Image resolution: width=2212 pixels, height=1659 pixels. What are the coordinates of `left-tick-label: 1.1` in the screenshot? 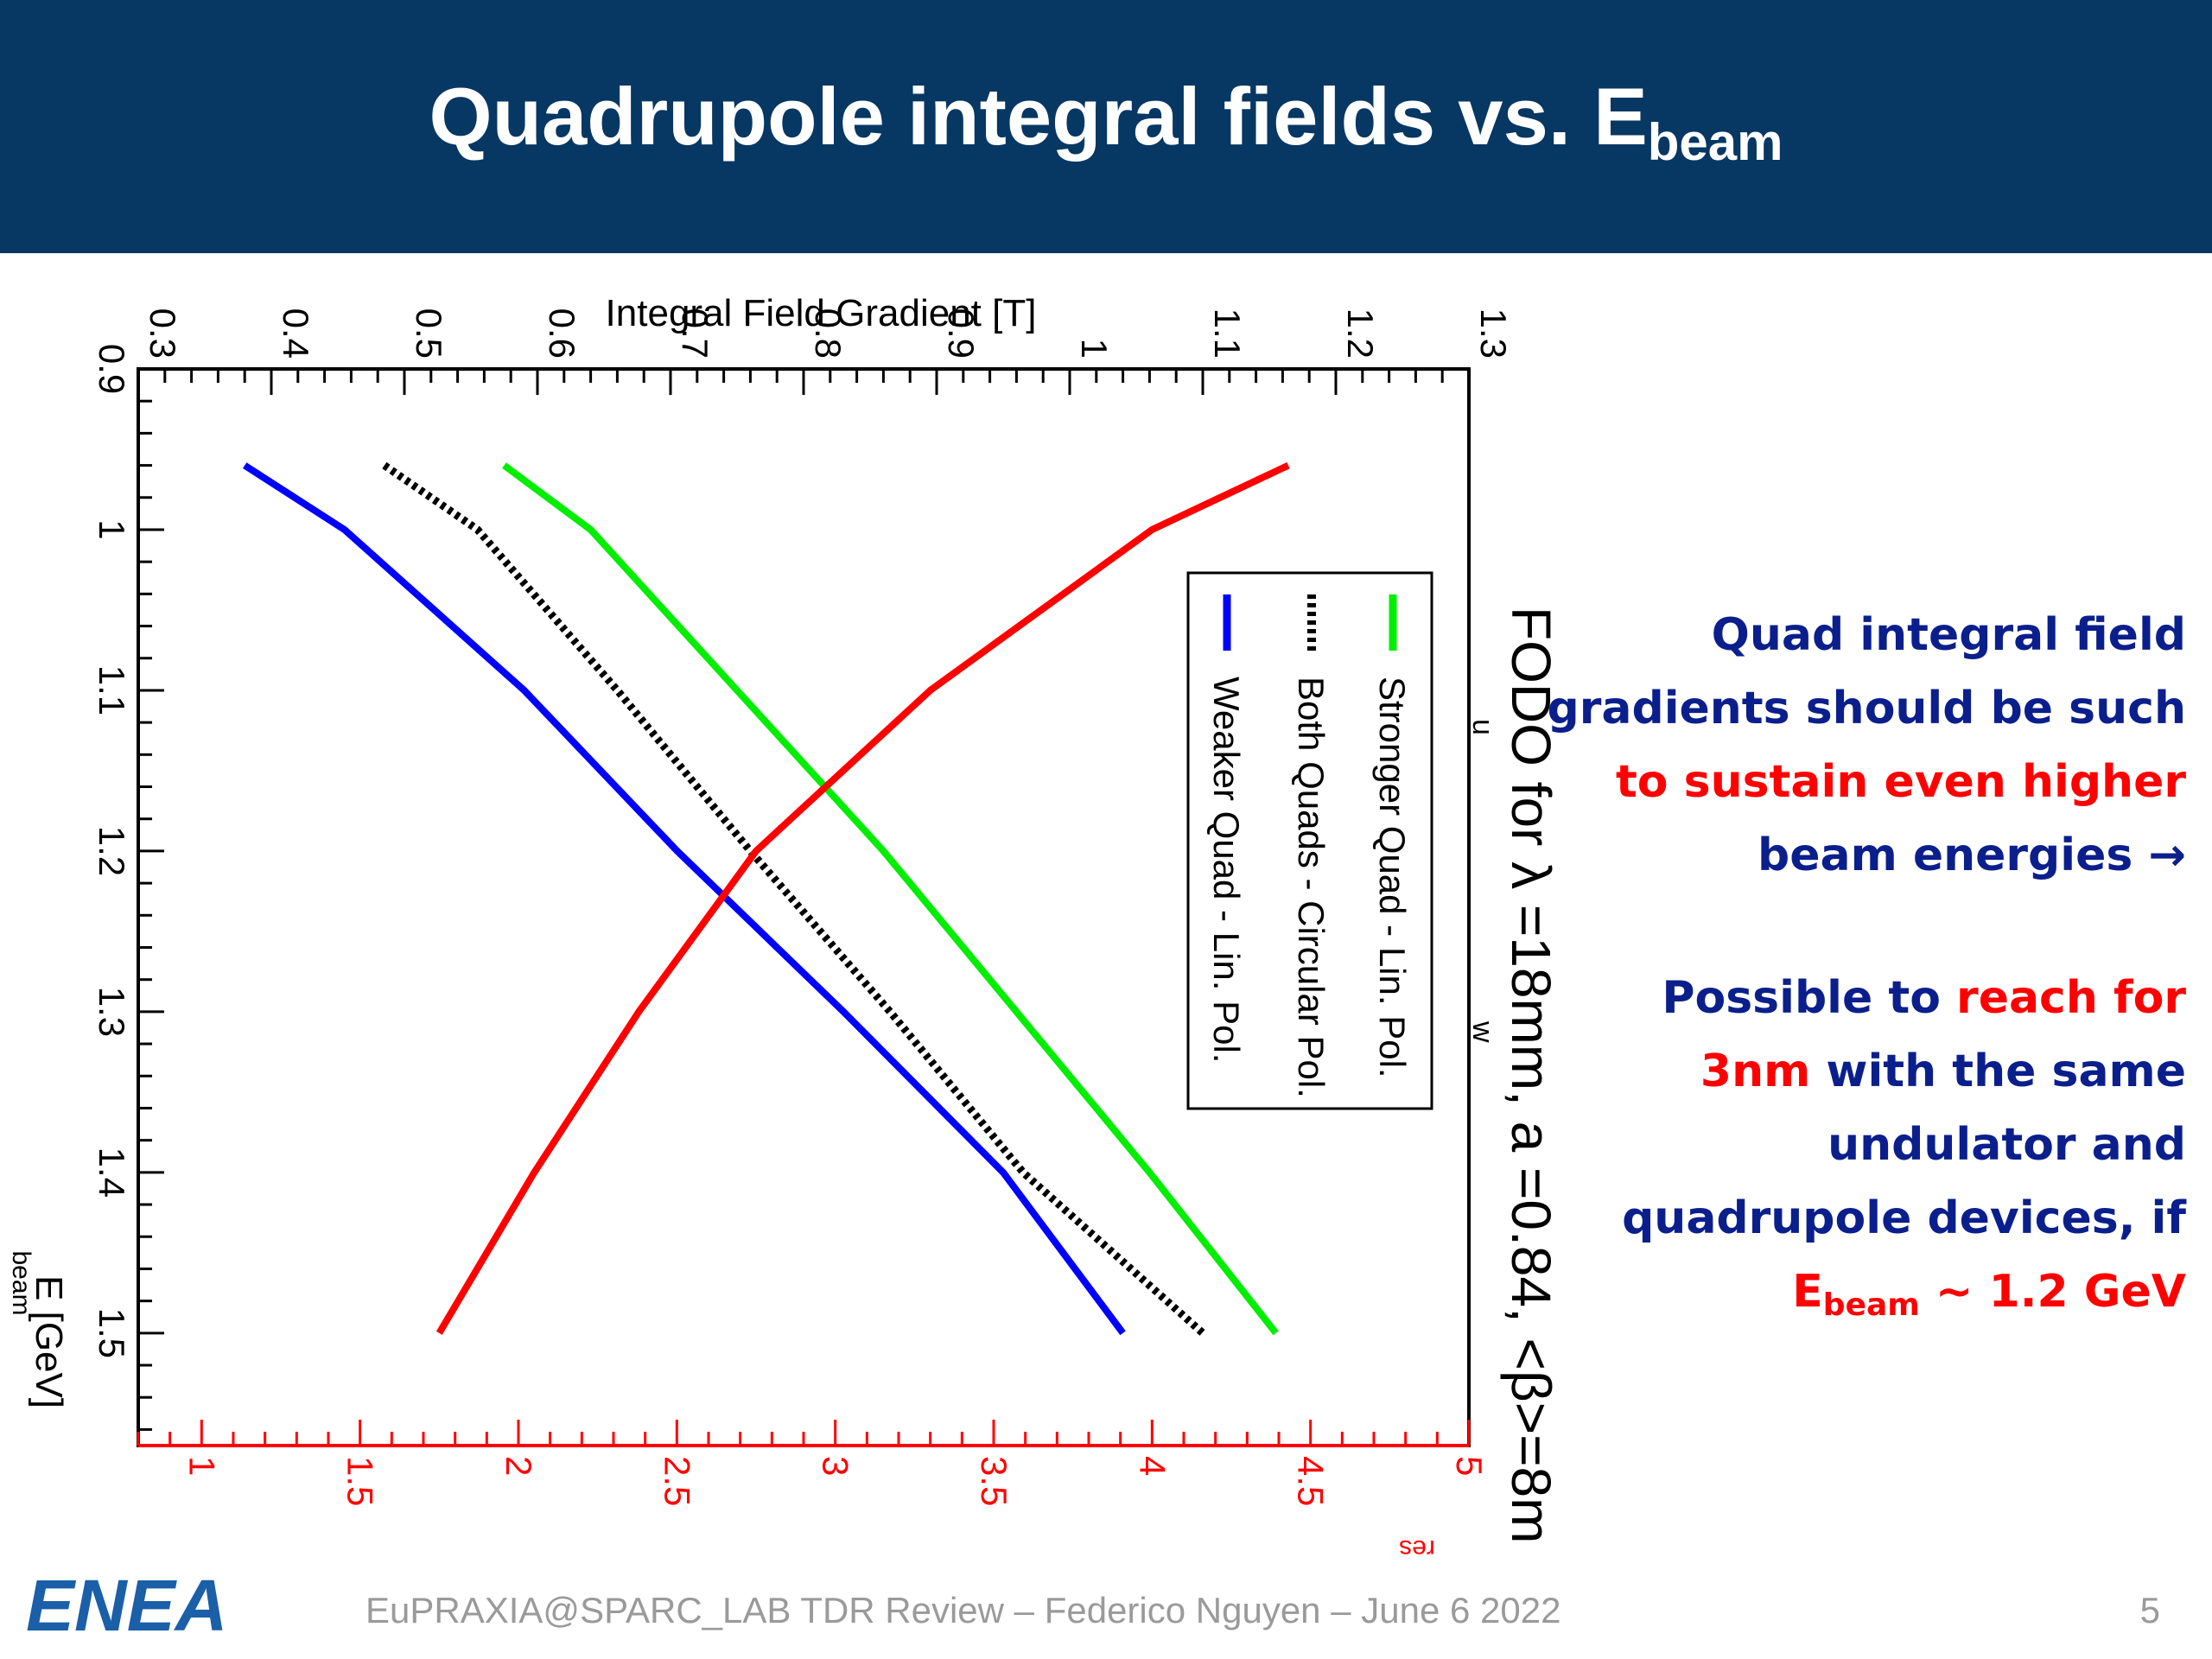 It's located at (112, 690).